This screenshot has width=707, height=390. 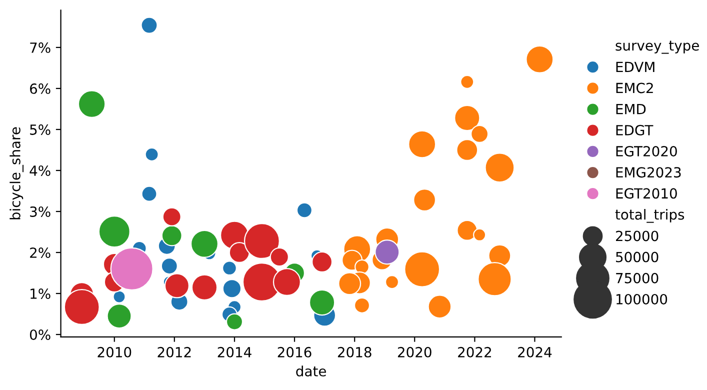 What do you see at coordinates (635, 130) in the screenshot?
I see `legend-label: EDGT` at bounding box center [635, 130].